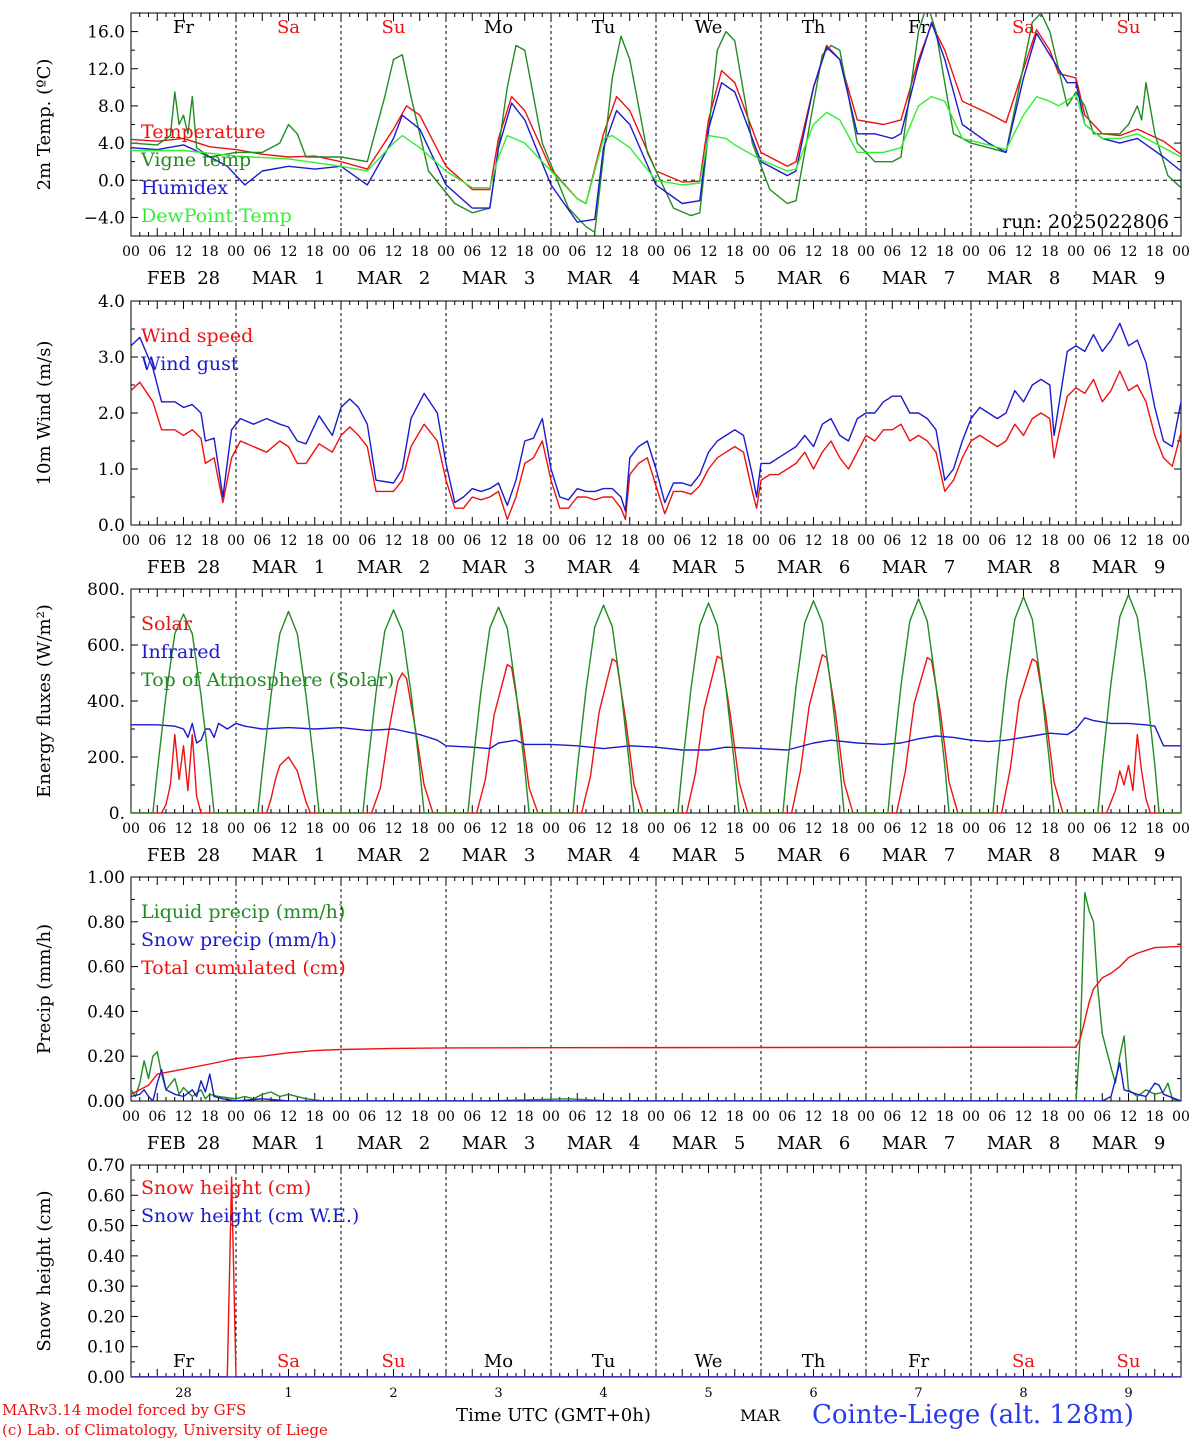 The image size is (1194, 1440). What do you see at coordinates (111, 470) in the screenshot?
I see `y-tick-label: 1.0` at bounding box center [111, 470].